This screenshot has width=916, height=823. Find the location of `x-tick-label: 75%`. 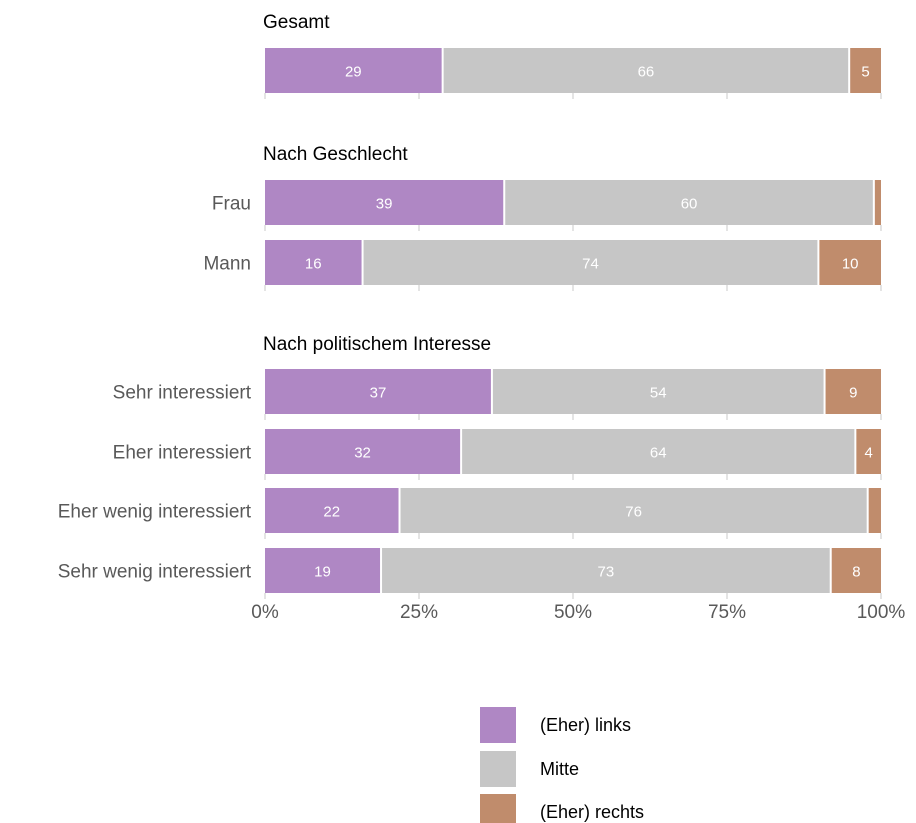

x-tick-label: 75% is located at coordinates (727, 612).